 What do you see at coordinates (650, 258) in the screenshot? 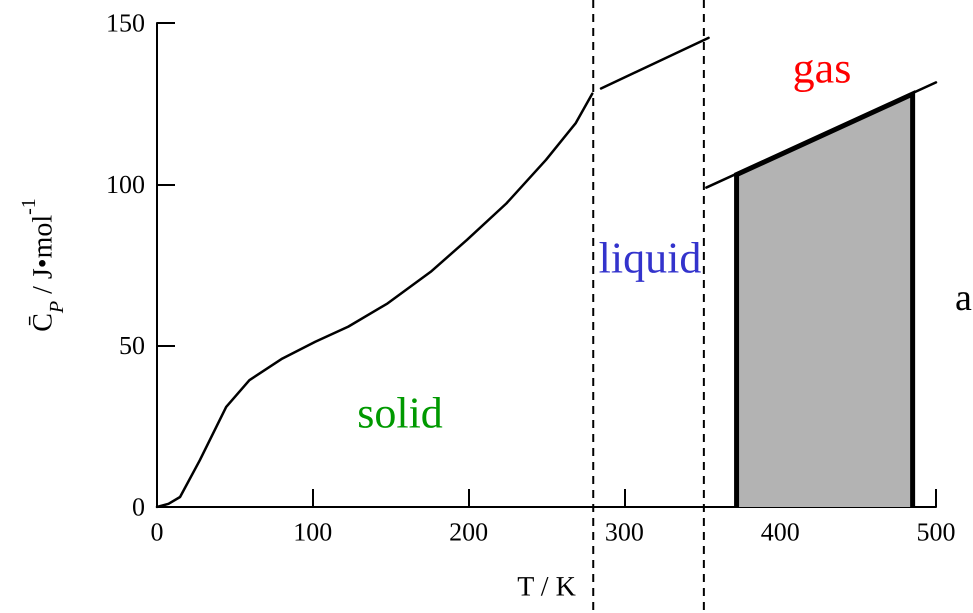
I see `annotation: liquid` at bounding box center [650, 258].